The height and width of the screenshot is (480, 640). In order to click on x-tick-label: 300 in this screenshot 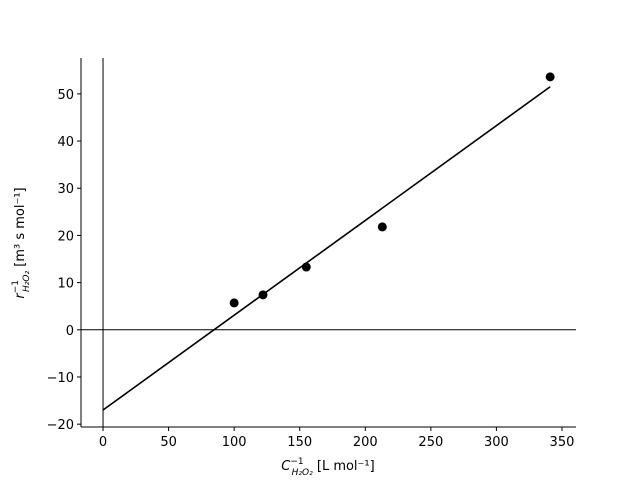, I will do `click(496, 442)`.